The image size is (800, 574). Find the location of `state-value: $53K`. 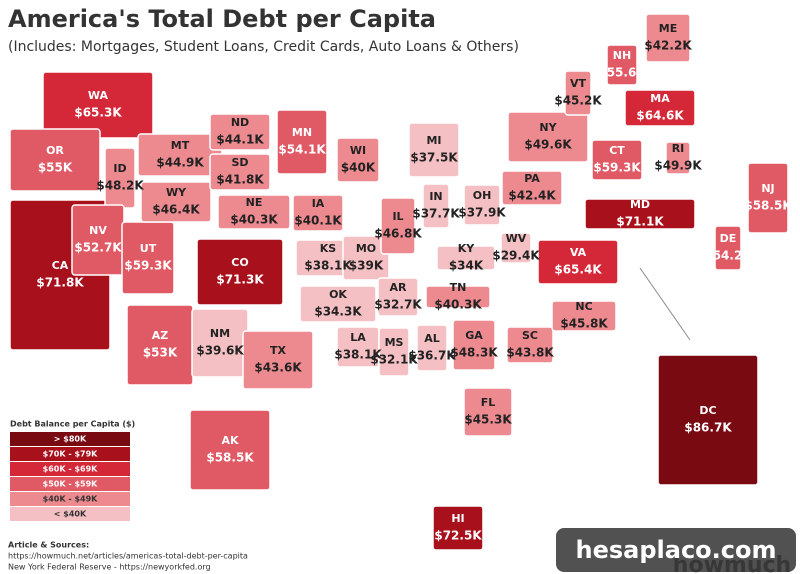

state-value: $53K is located at coordinates (160, 353).